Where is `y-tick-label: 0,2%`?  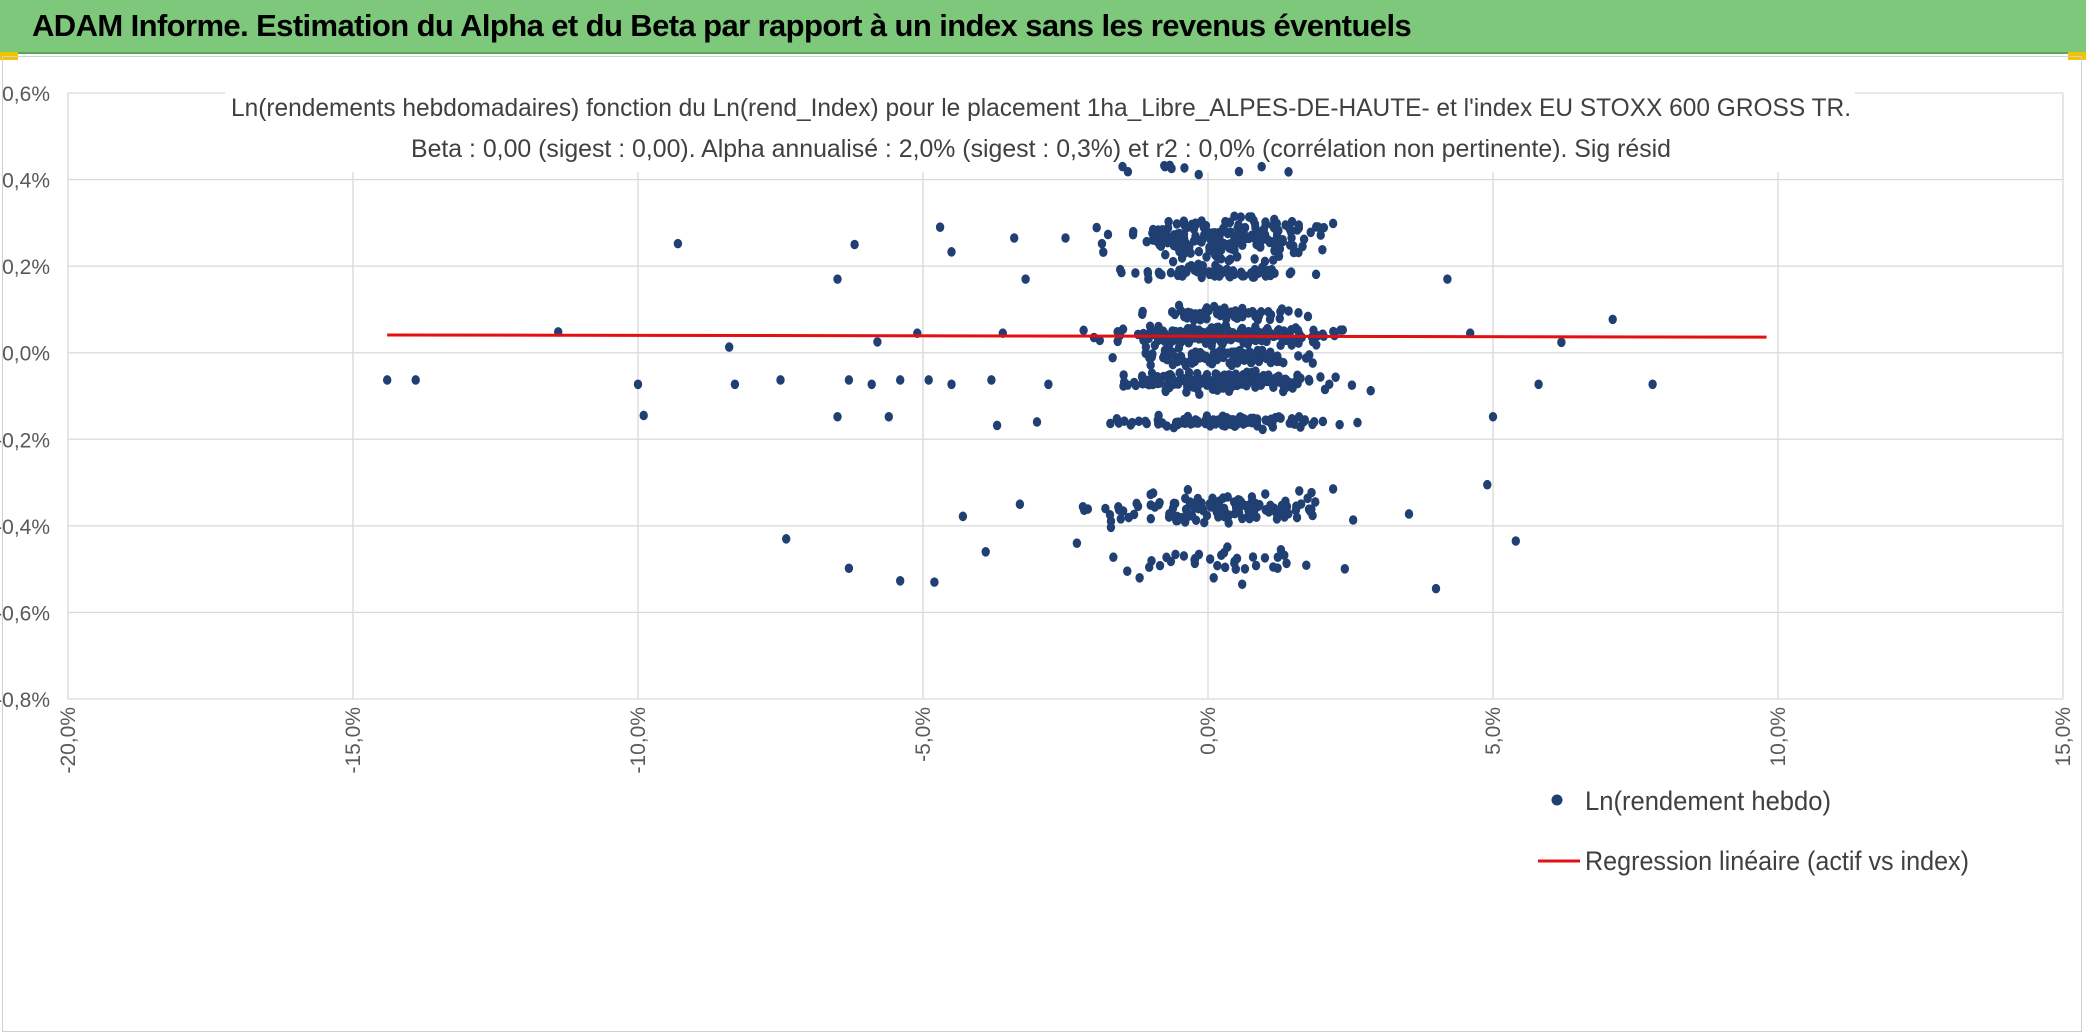
y-tick-label: 0,2% is located at coordinates (26, 267).